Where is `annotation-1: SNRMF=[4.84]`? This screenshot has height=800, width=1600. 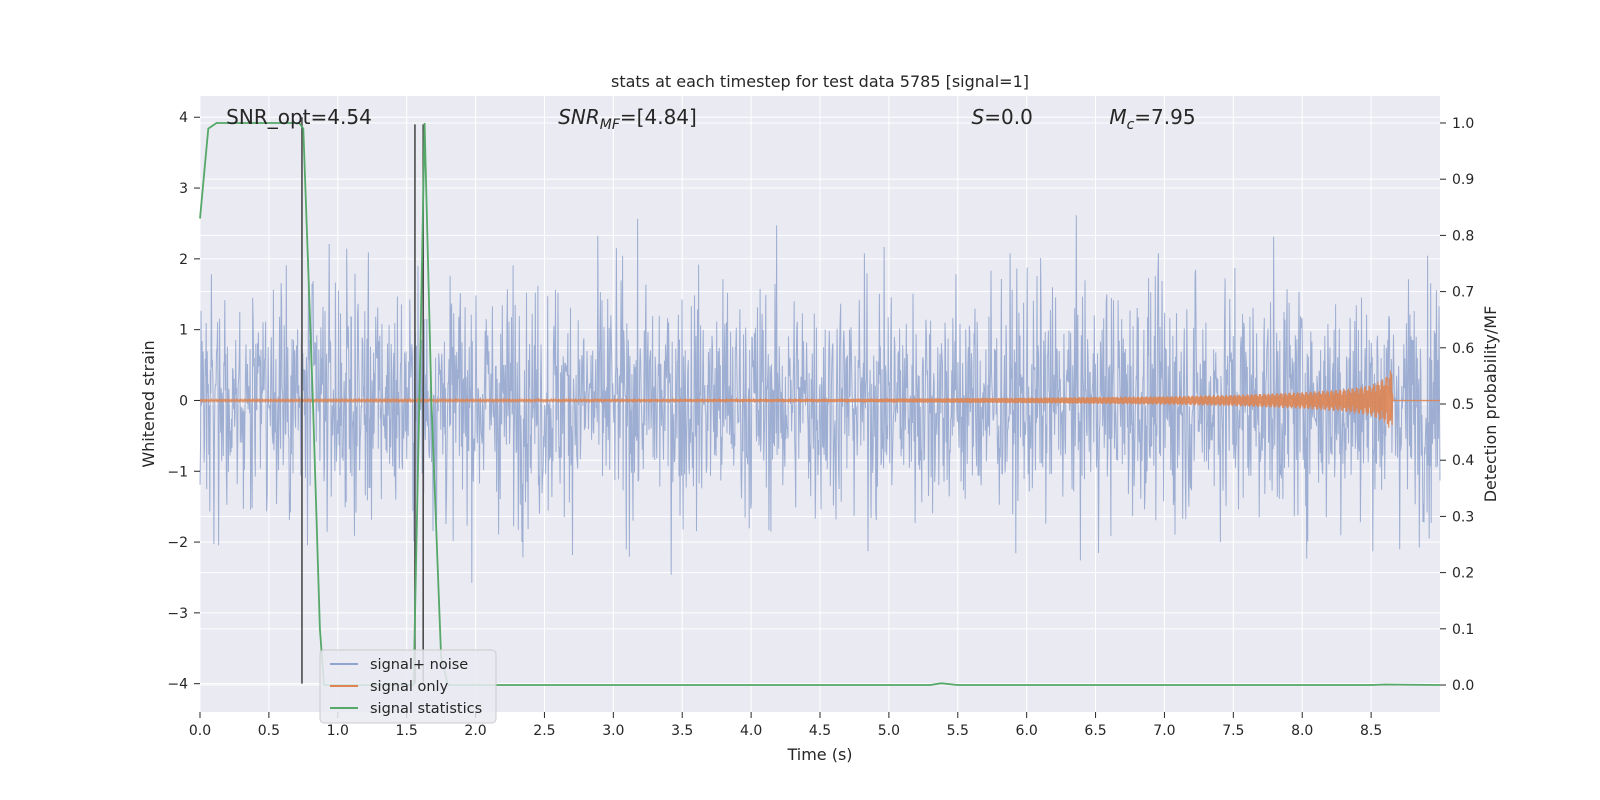 annotation-1: SNRMF=[4.84] is located at coordinates (627, 119).